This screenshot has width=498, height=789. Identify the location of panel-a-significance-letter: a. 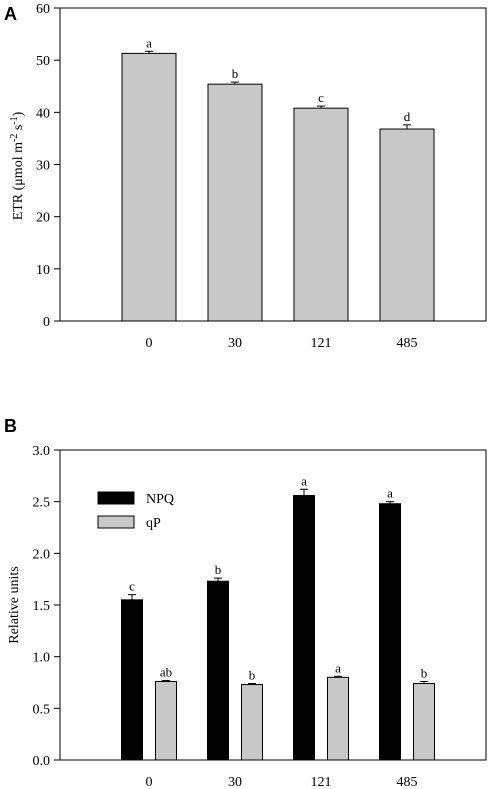
(149, 42).